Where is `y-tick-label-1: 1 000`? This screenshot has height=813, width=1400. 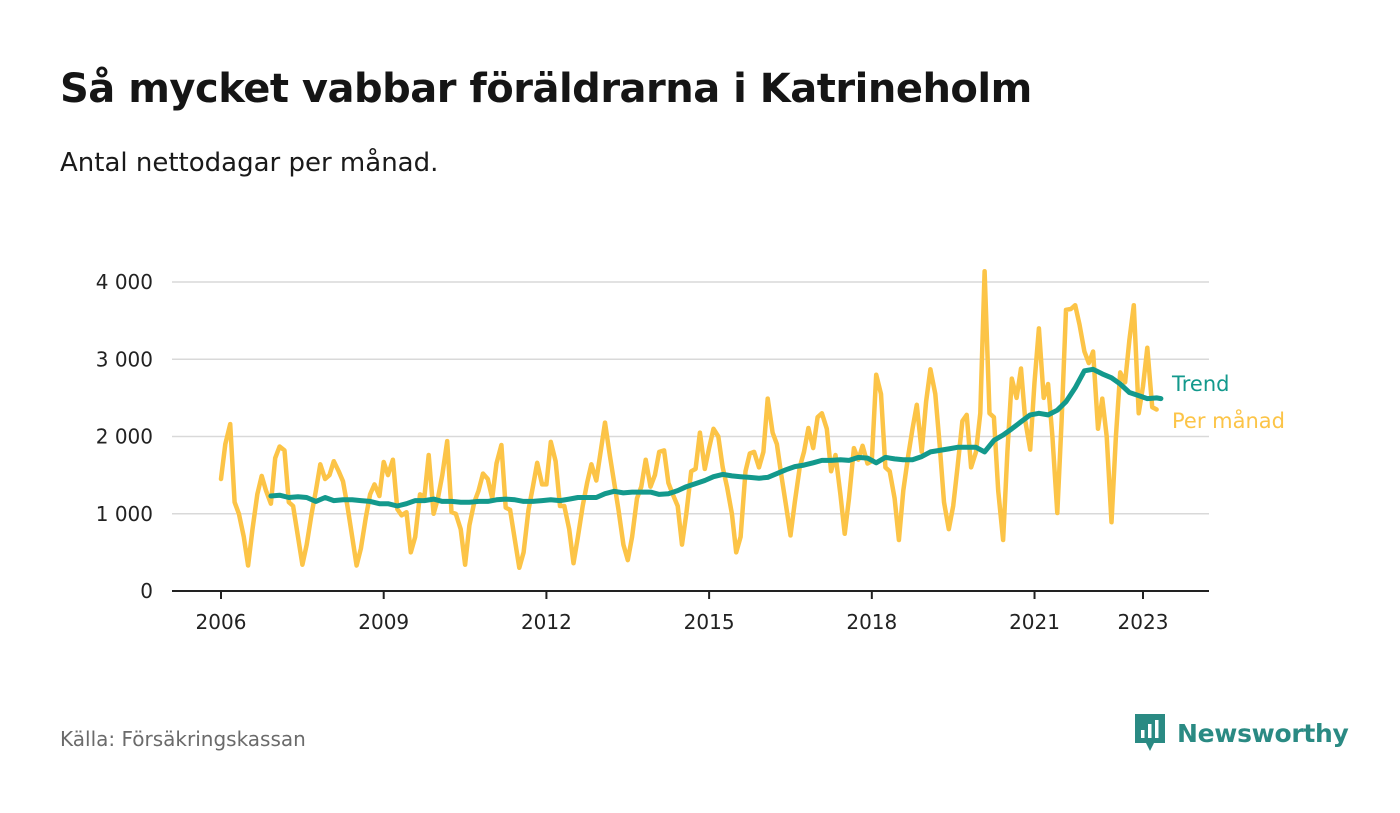 y-tick-label-1: 1 000 is located at coordinates (124, 514).